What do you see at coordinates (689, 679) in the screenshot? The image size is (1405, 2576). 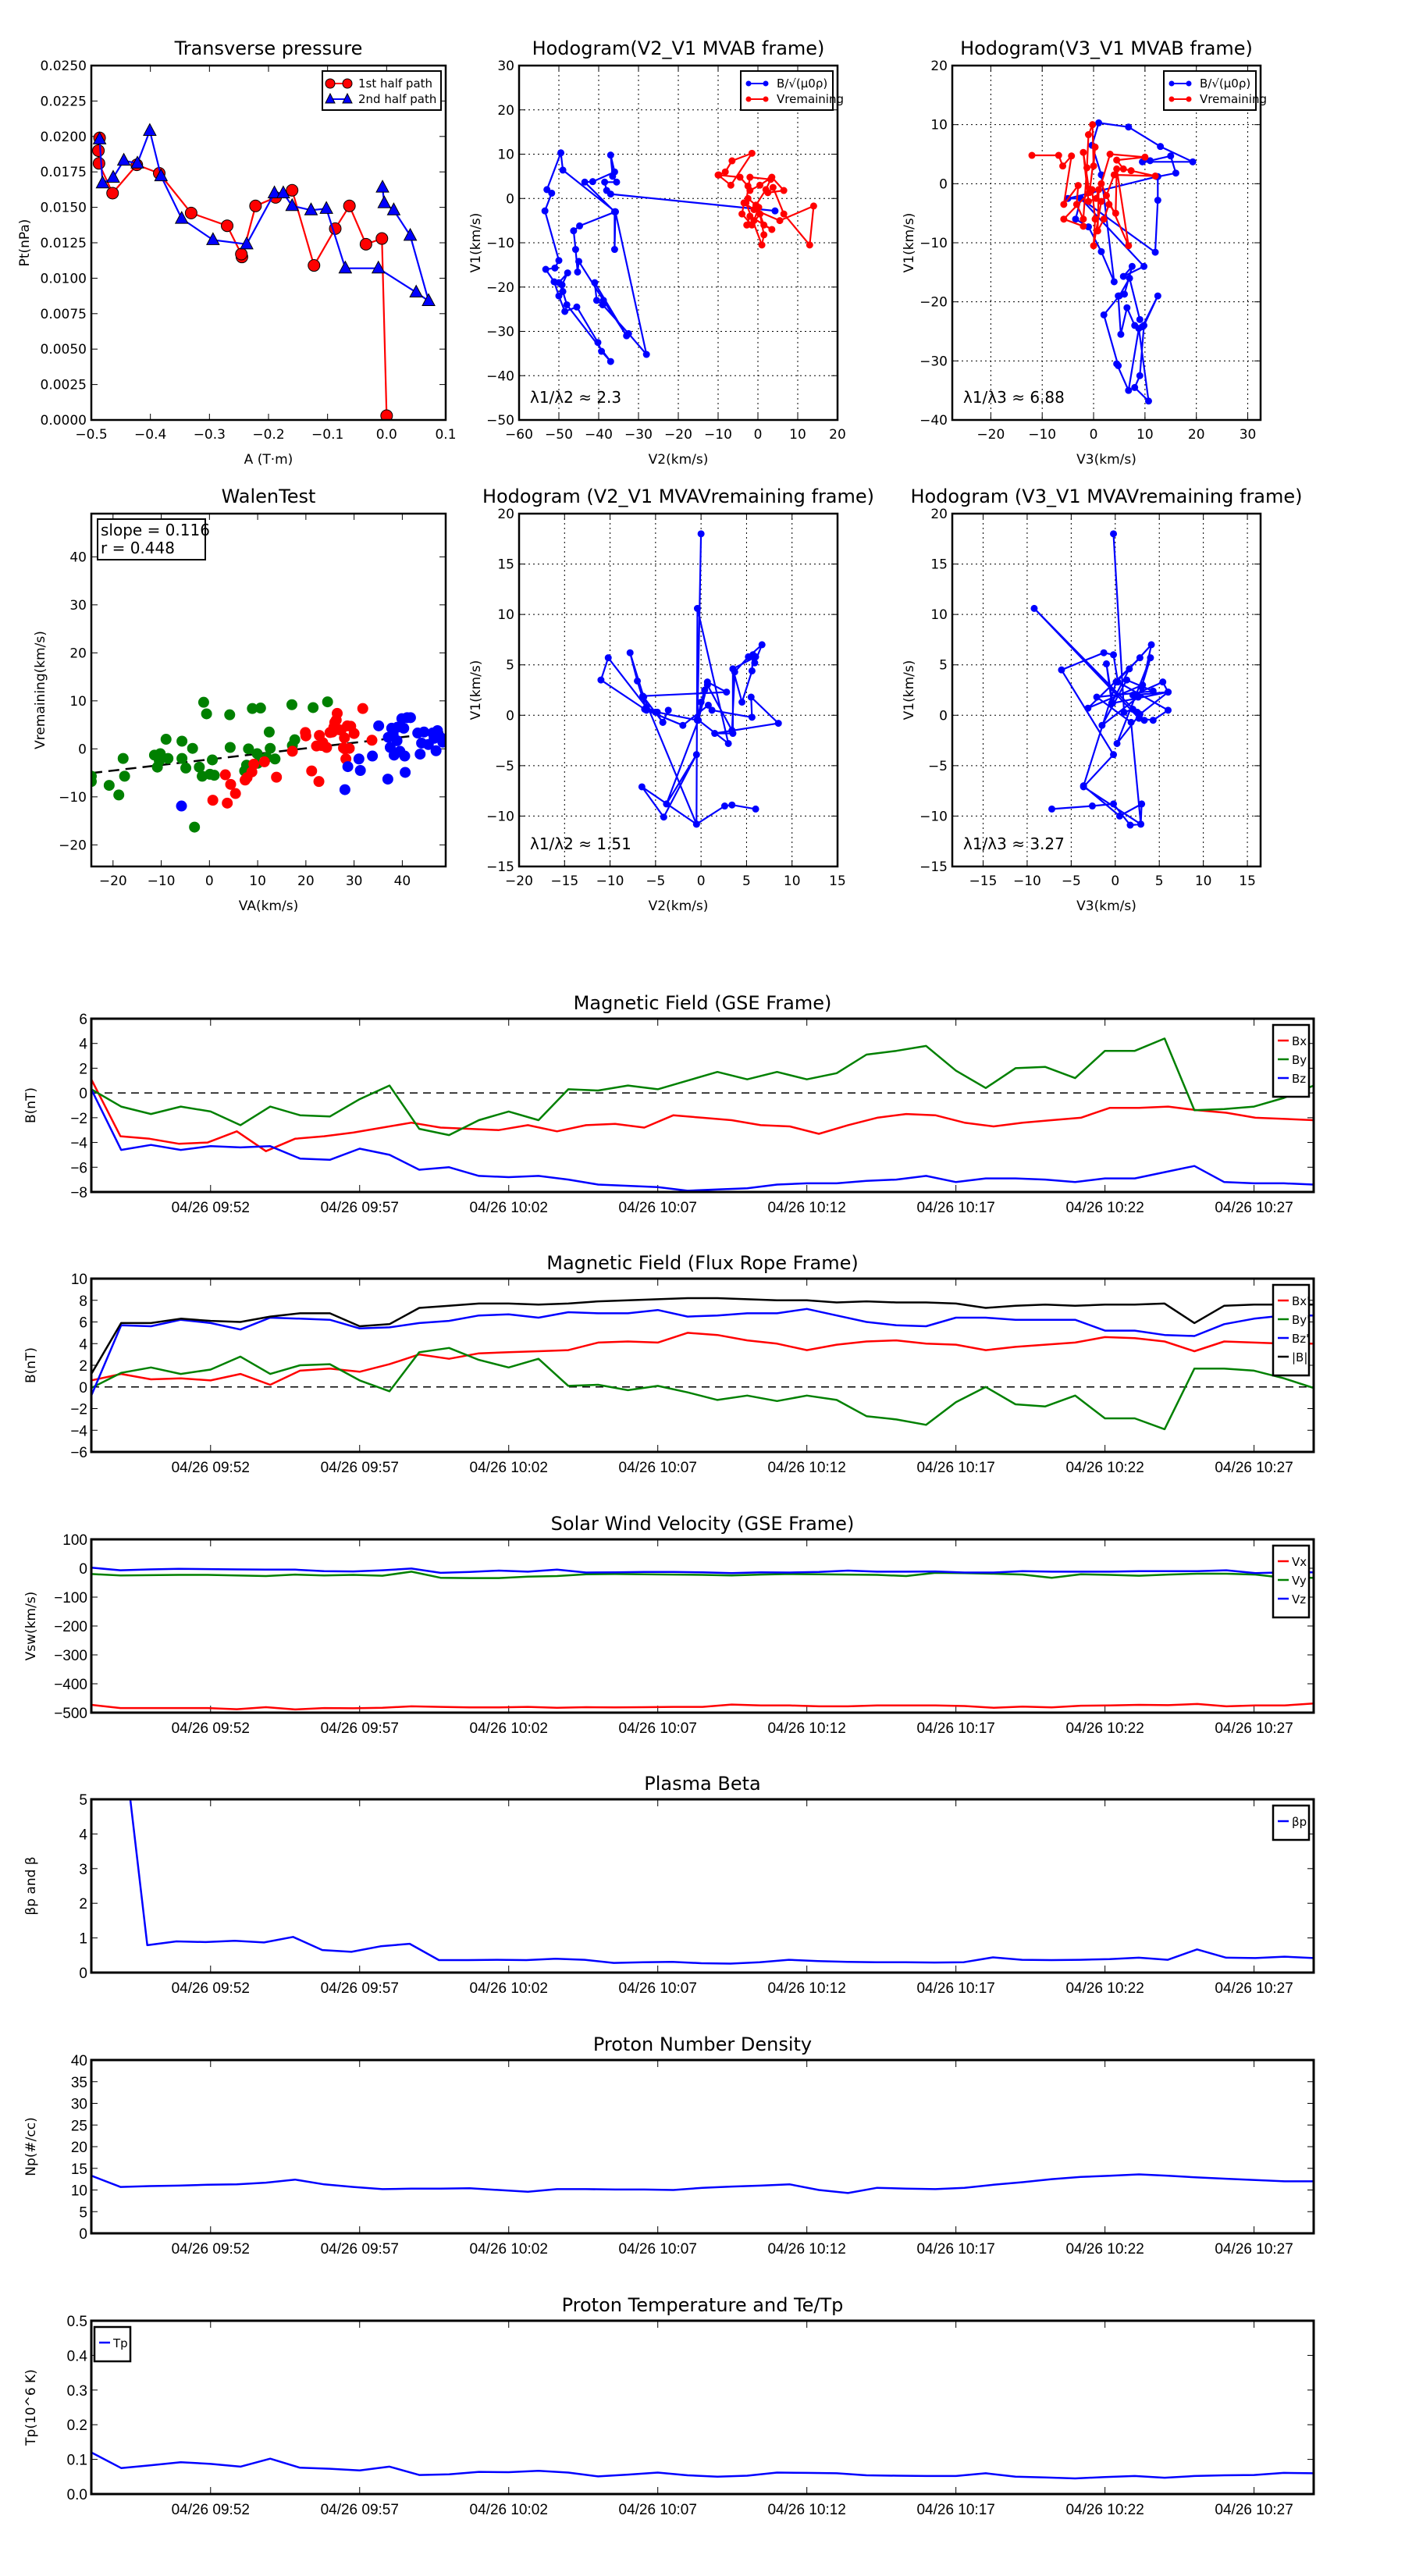 I see `series-B-0-` at bounding box center [689, 679].